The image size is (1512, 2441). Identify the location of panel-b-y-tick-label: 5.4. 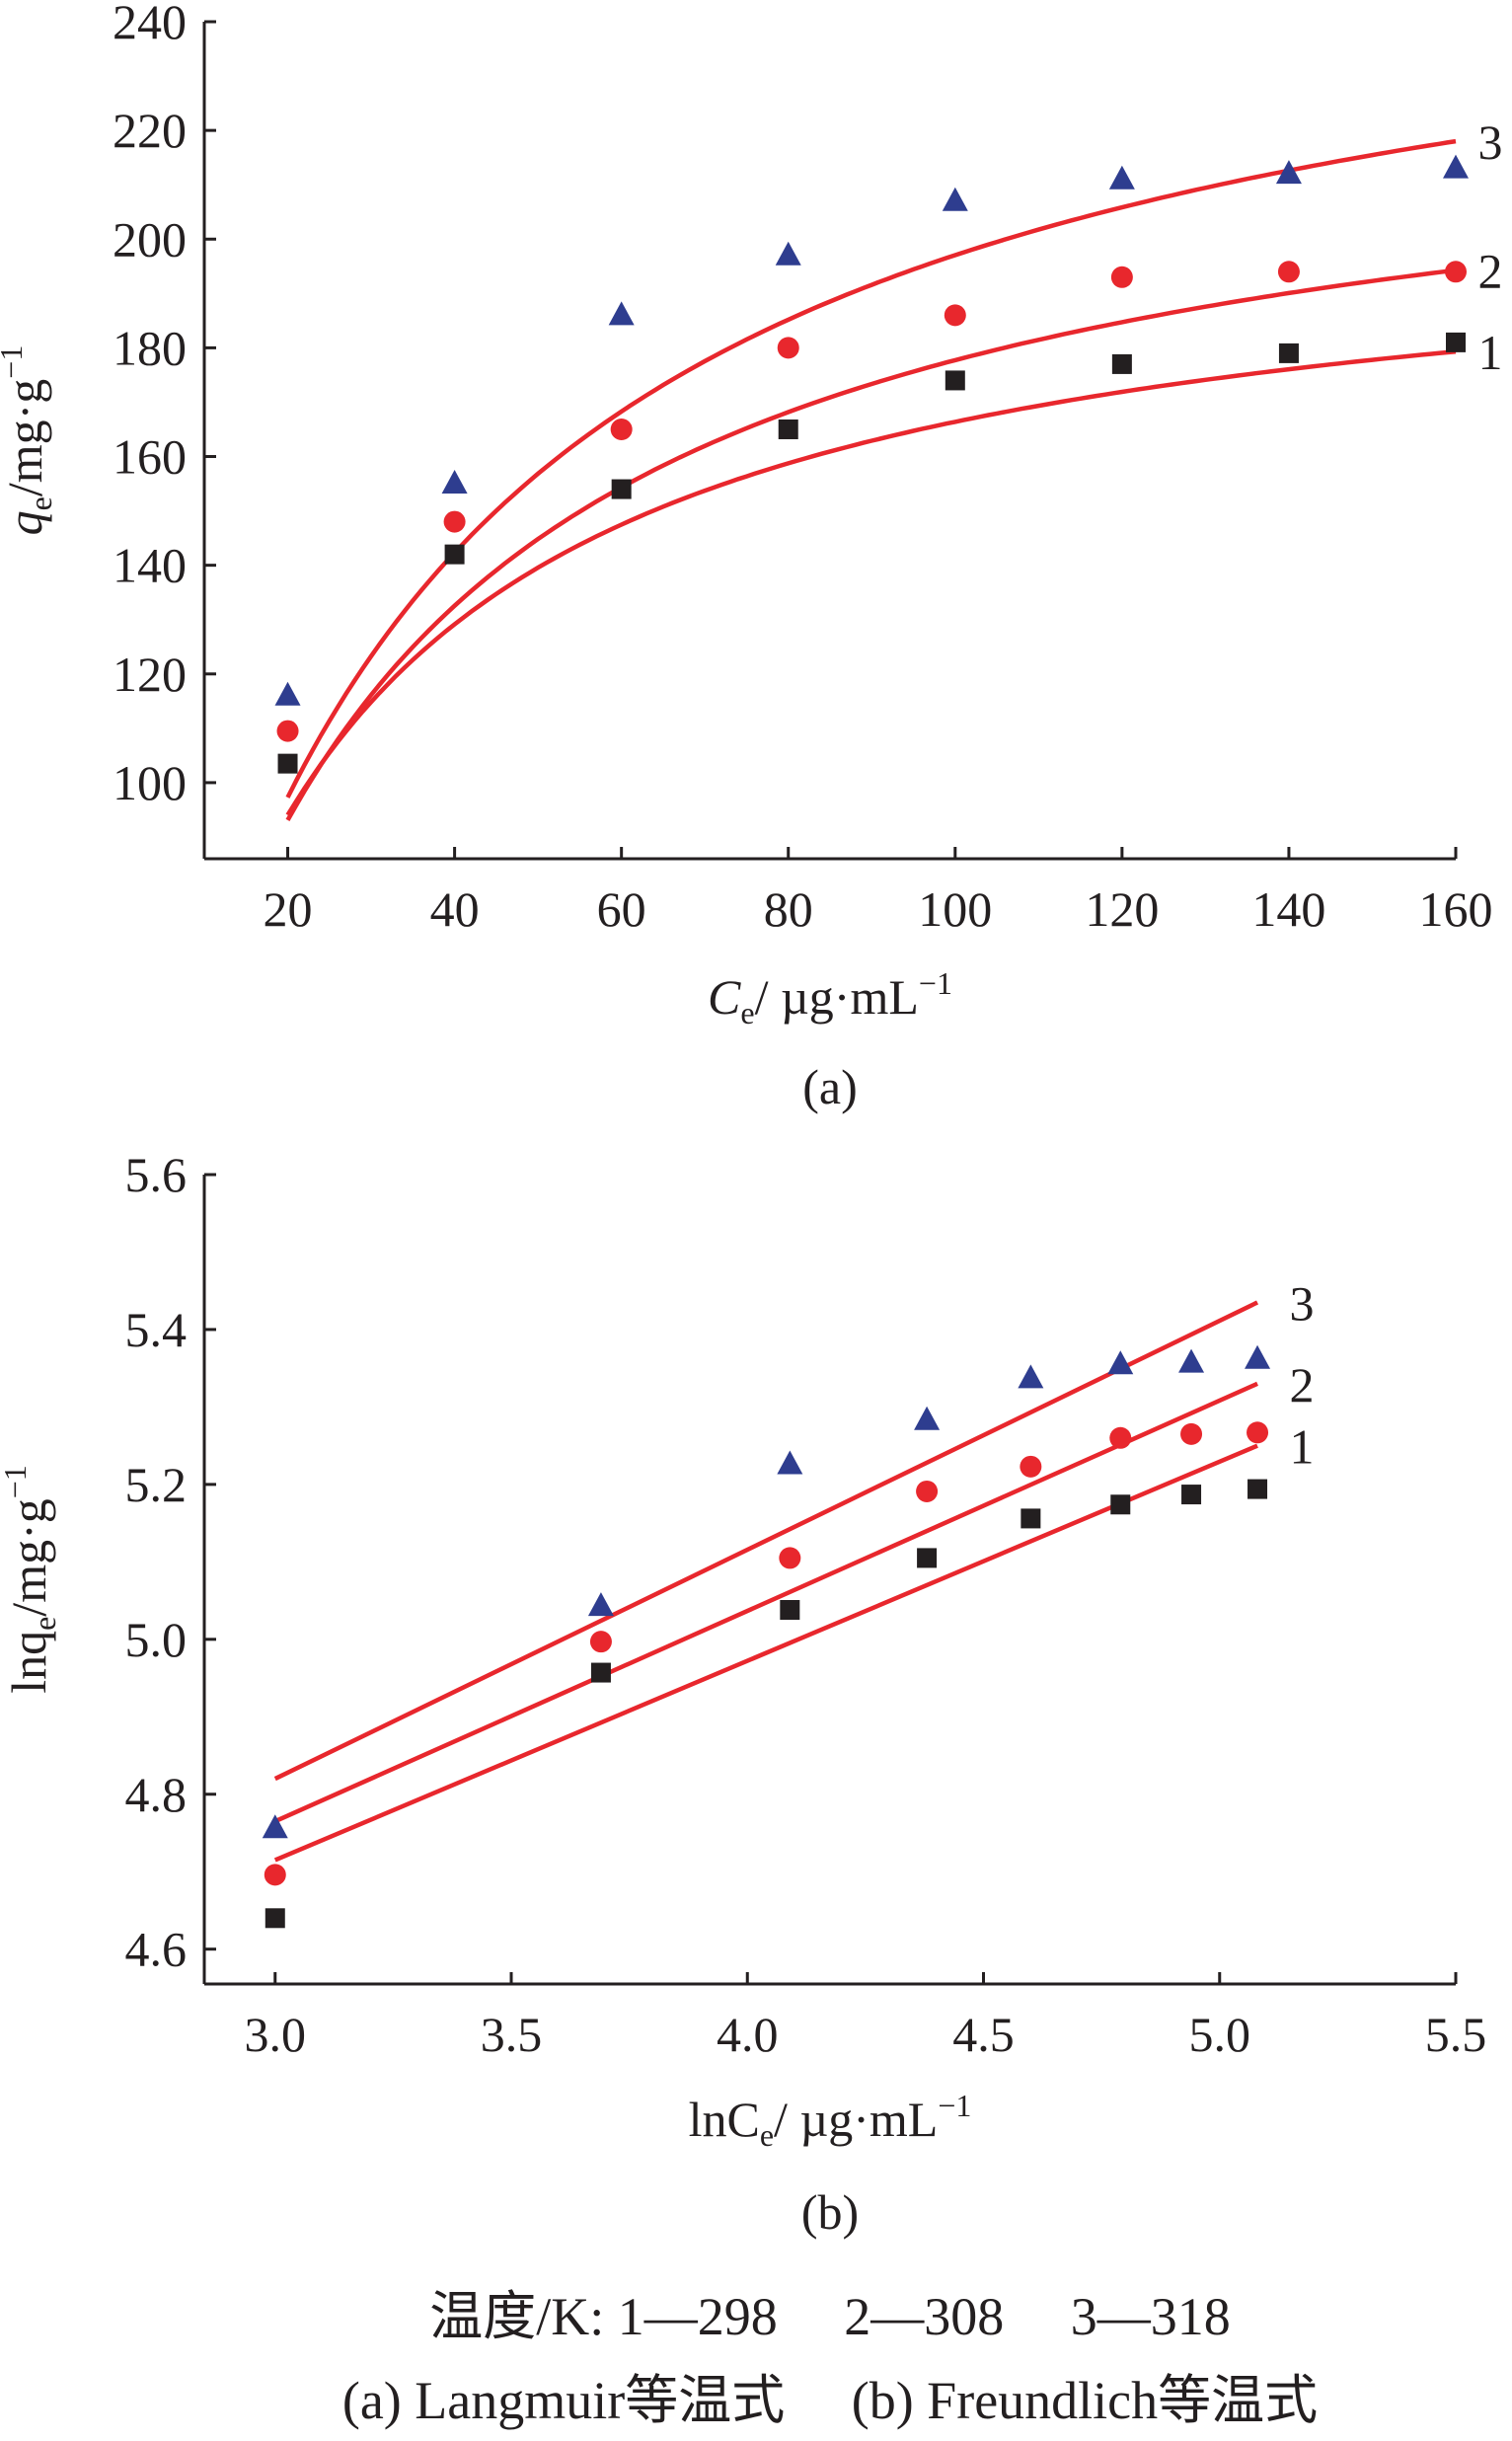
(156, 1329).